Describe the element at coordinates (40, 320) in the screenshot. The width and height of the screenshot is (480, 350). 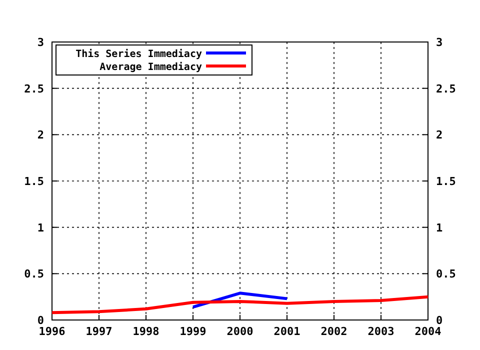
I see `y-tick-label: 0` at that location.